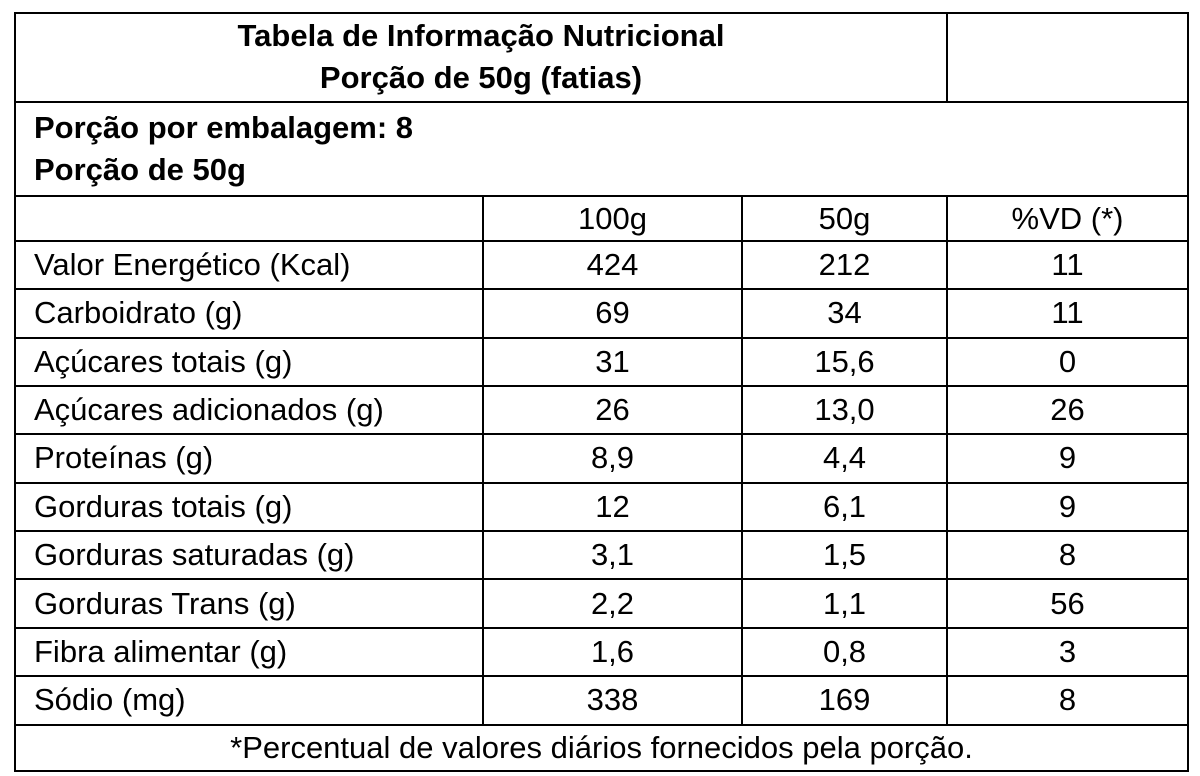  Describe the element at coordinates (612, 507) in the screenshot. I see `value-100g: 12` at that location.